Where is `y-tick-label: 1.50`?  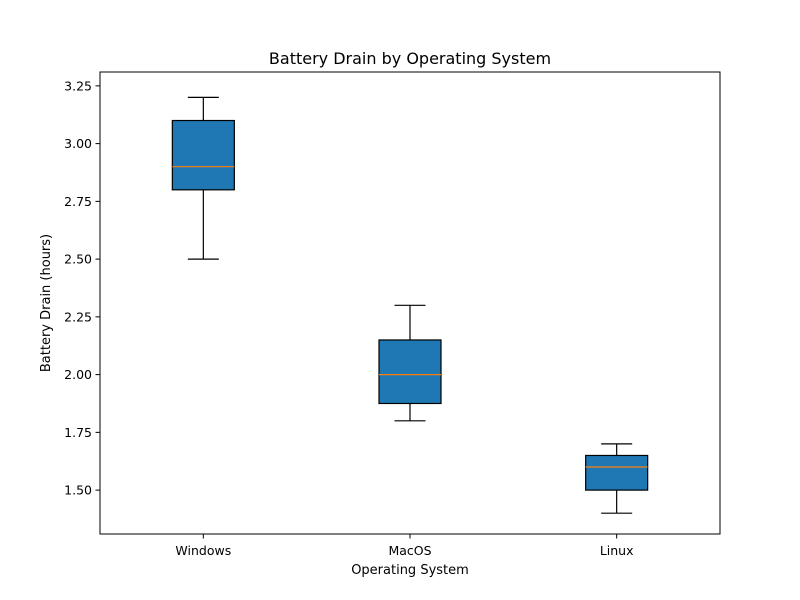 y-tick-label: 1.50 is located at coordinates (78, 490).